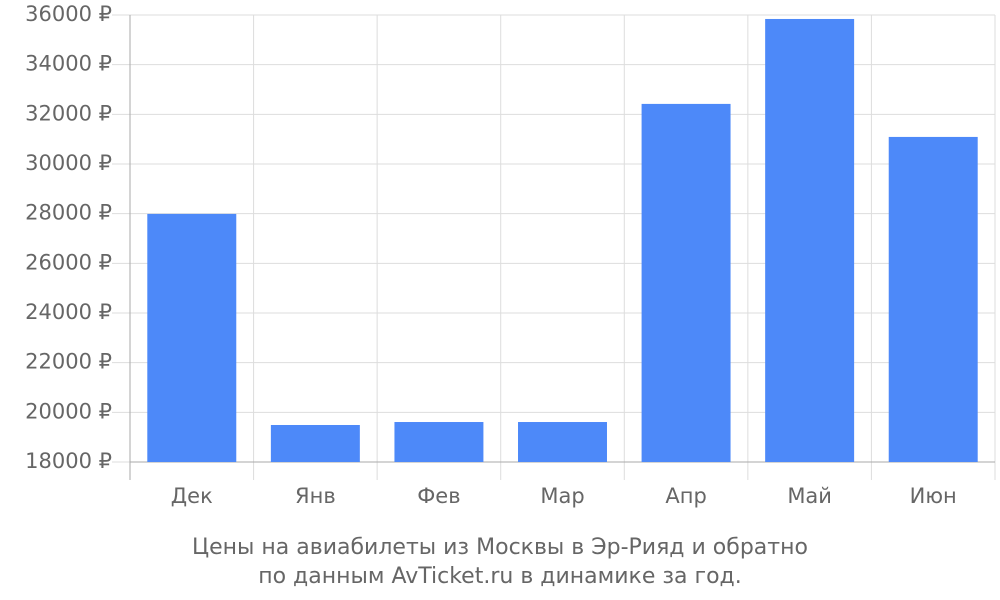 The width and height of the screenshot is (1000, 600). Describe the element at coordinates (500, 576) in the screenshot. I see `caption-line: по данным AvTicket.ru в динамике за год.` at that location.